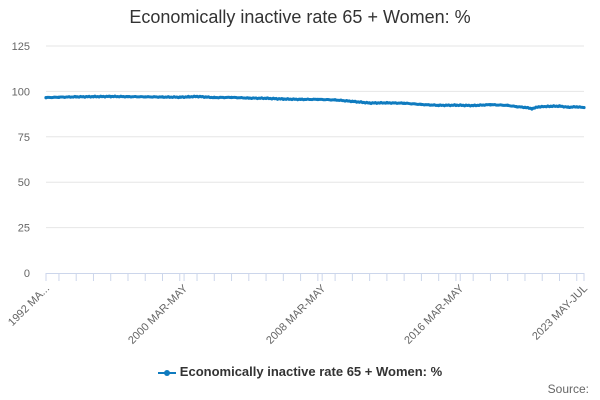 This screenshot has width=600, height=400. What do you see at coordinates (21, 160) in the screenshot?
I see `y-axis-tick-labels: 0 25 50 75 100 125` at bounding box center [21, 160].